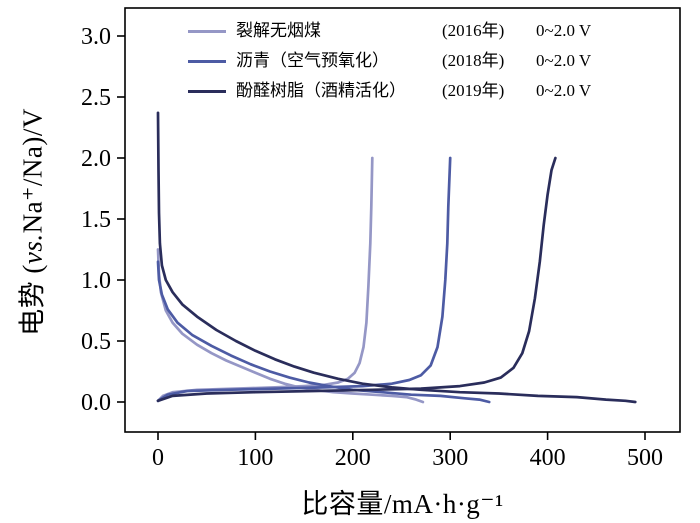  I want to click on legend-series-year: (2018年), so click(473, 60).